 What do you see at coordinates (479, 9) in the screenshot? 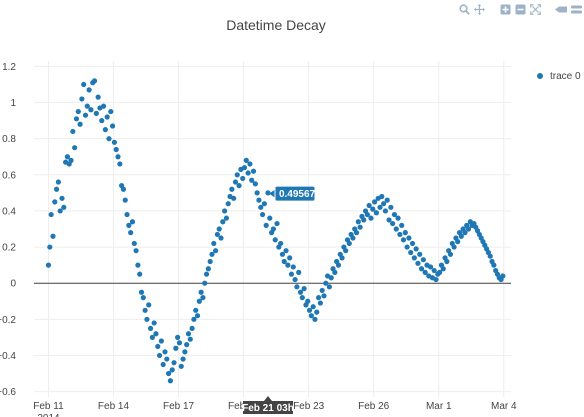
I see `pan-icon` at bounding box center [479, 9].